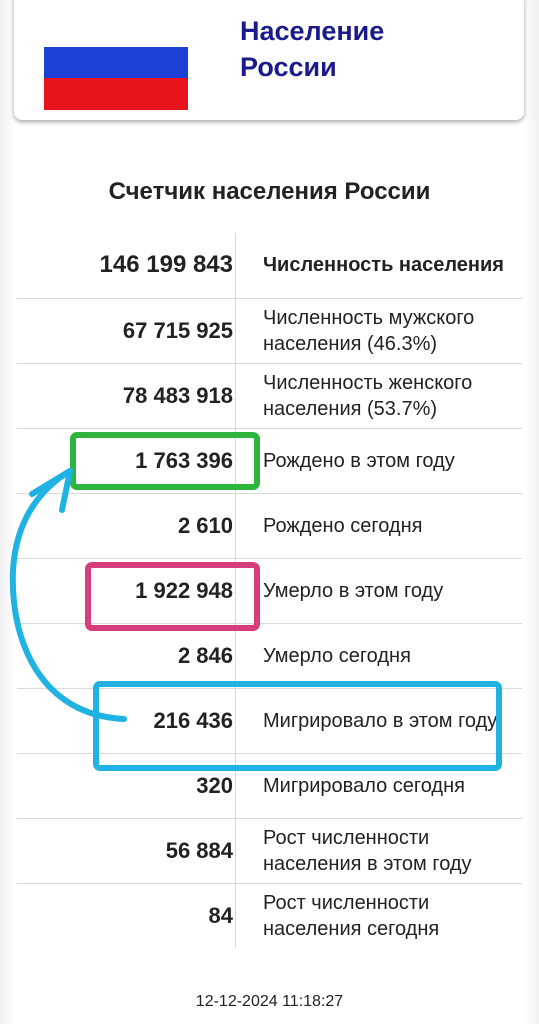  Describe the element at coordinates (116, 31) in the screenshot. I see `flag-stripe-white` at that location.